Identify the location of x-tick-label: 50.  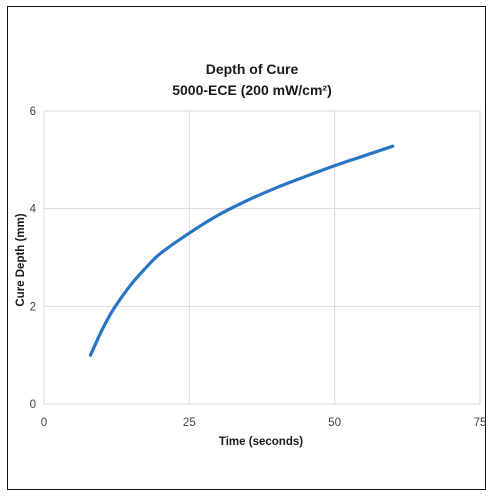
(334, 423).